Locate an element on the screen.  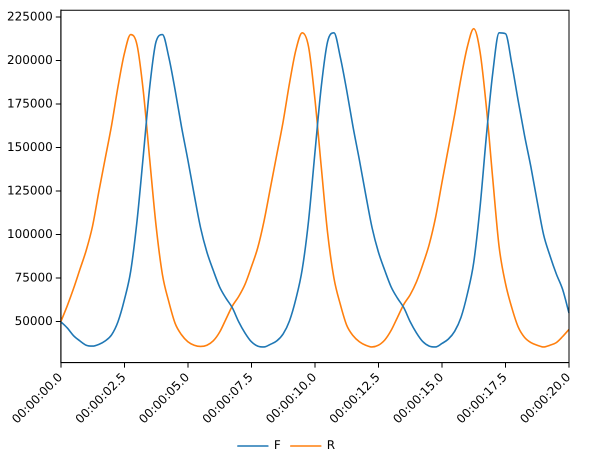
y-tick-label: 50000 is located at coordinates (33, 321).